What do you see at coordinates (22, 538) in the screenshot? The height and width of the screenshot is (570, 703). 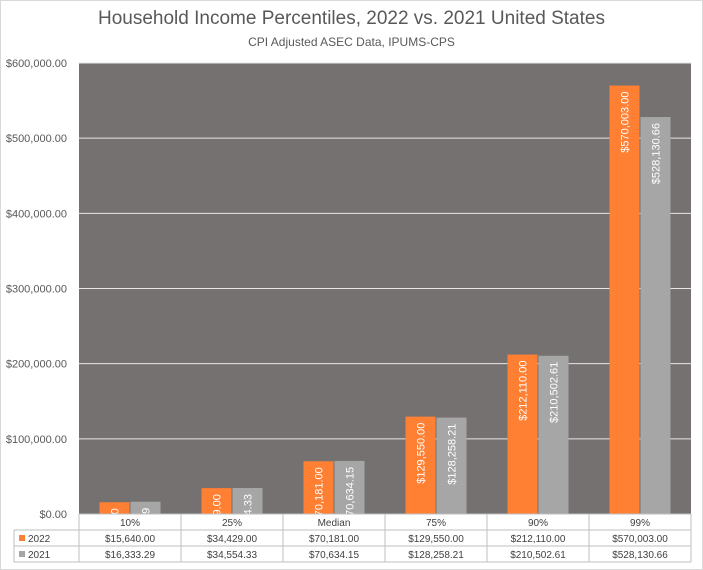 I see `legend-swatch-2022` at bounding box center [22, 538].